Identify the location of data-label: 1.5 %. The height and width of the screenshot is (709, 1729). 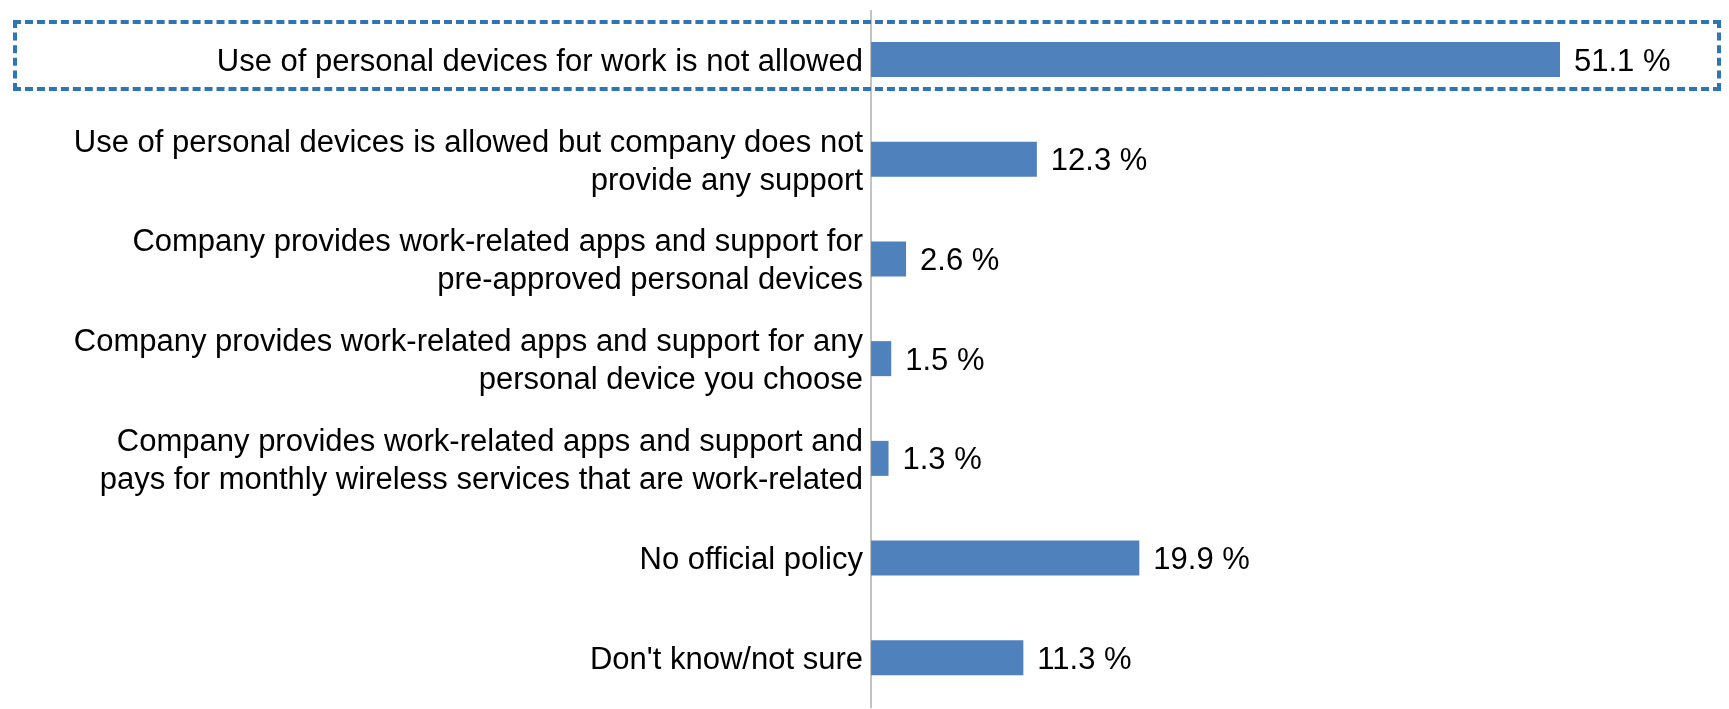
(945, 359).